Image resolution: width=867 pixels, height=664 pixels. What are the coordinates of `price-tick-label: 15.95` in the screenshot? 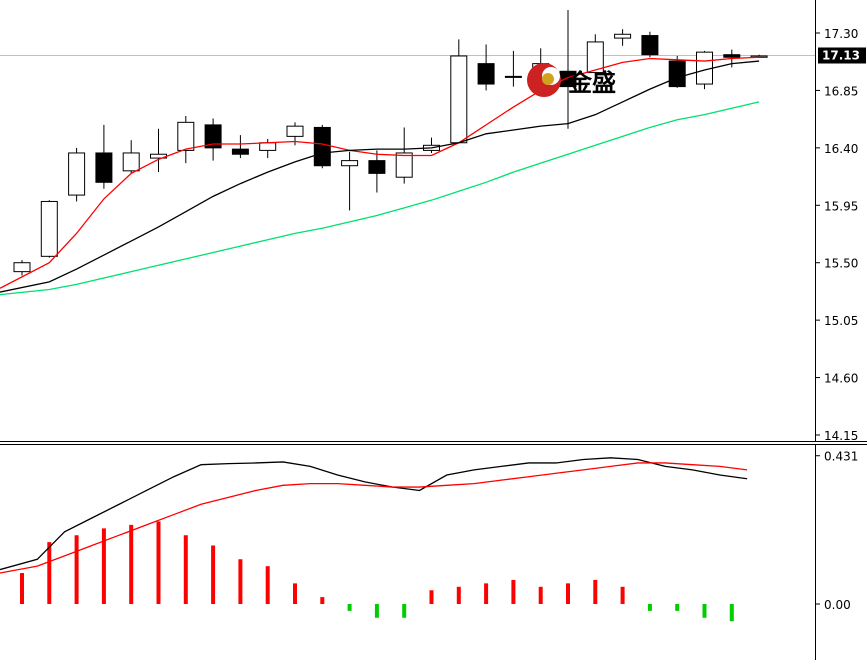 It's located at (841, 206).